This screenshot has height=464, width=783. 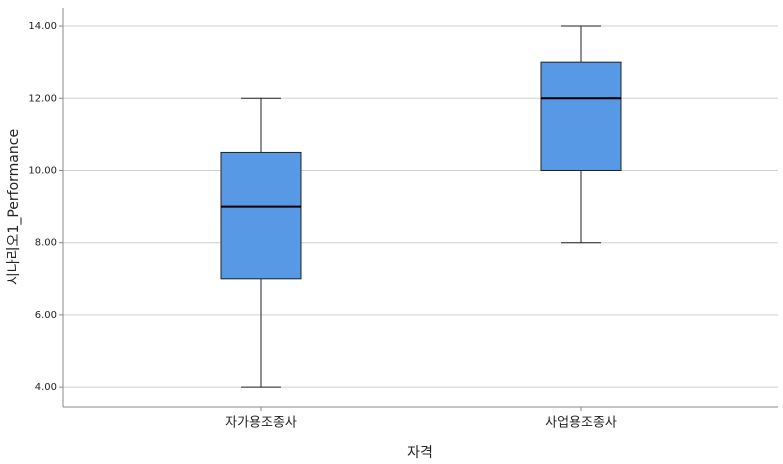 I want to click on y-tick-label: 8.00, so click(x=46, y=243).